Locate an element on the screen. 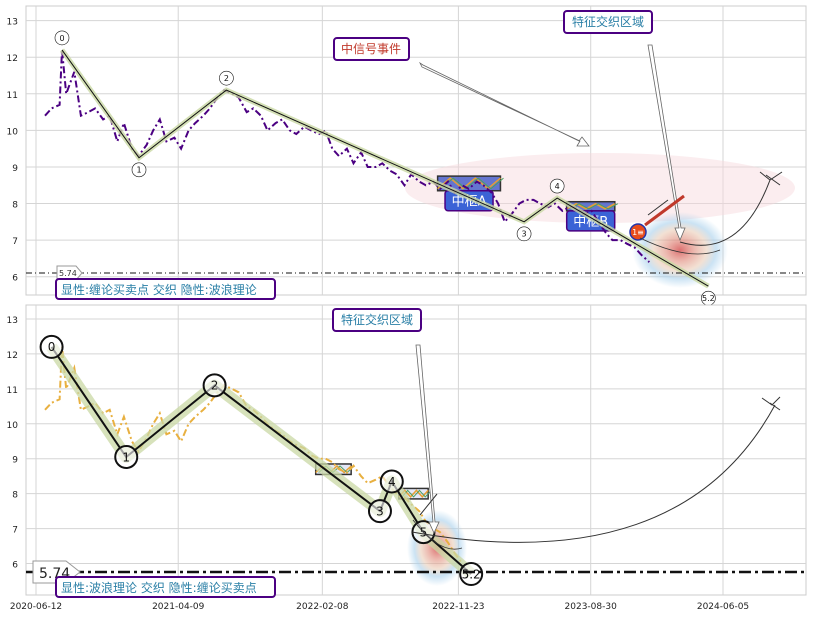  top-legend-box is located at coordinates (165, 289).